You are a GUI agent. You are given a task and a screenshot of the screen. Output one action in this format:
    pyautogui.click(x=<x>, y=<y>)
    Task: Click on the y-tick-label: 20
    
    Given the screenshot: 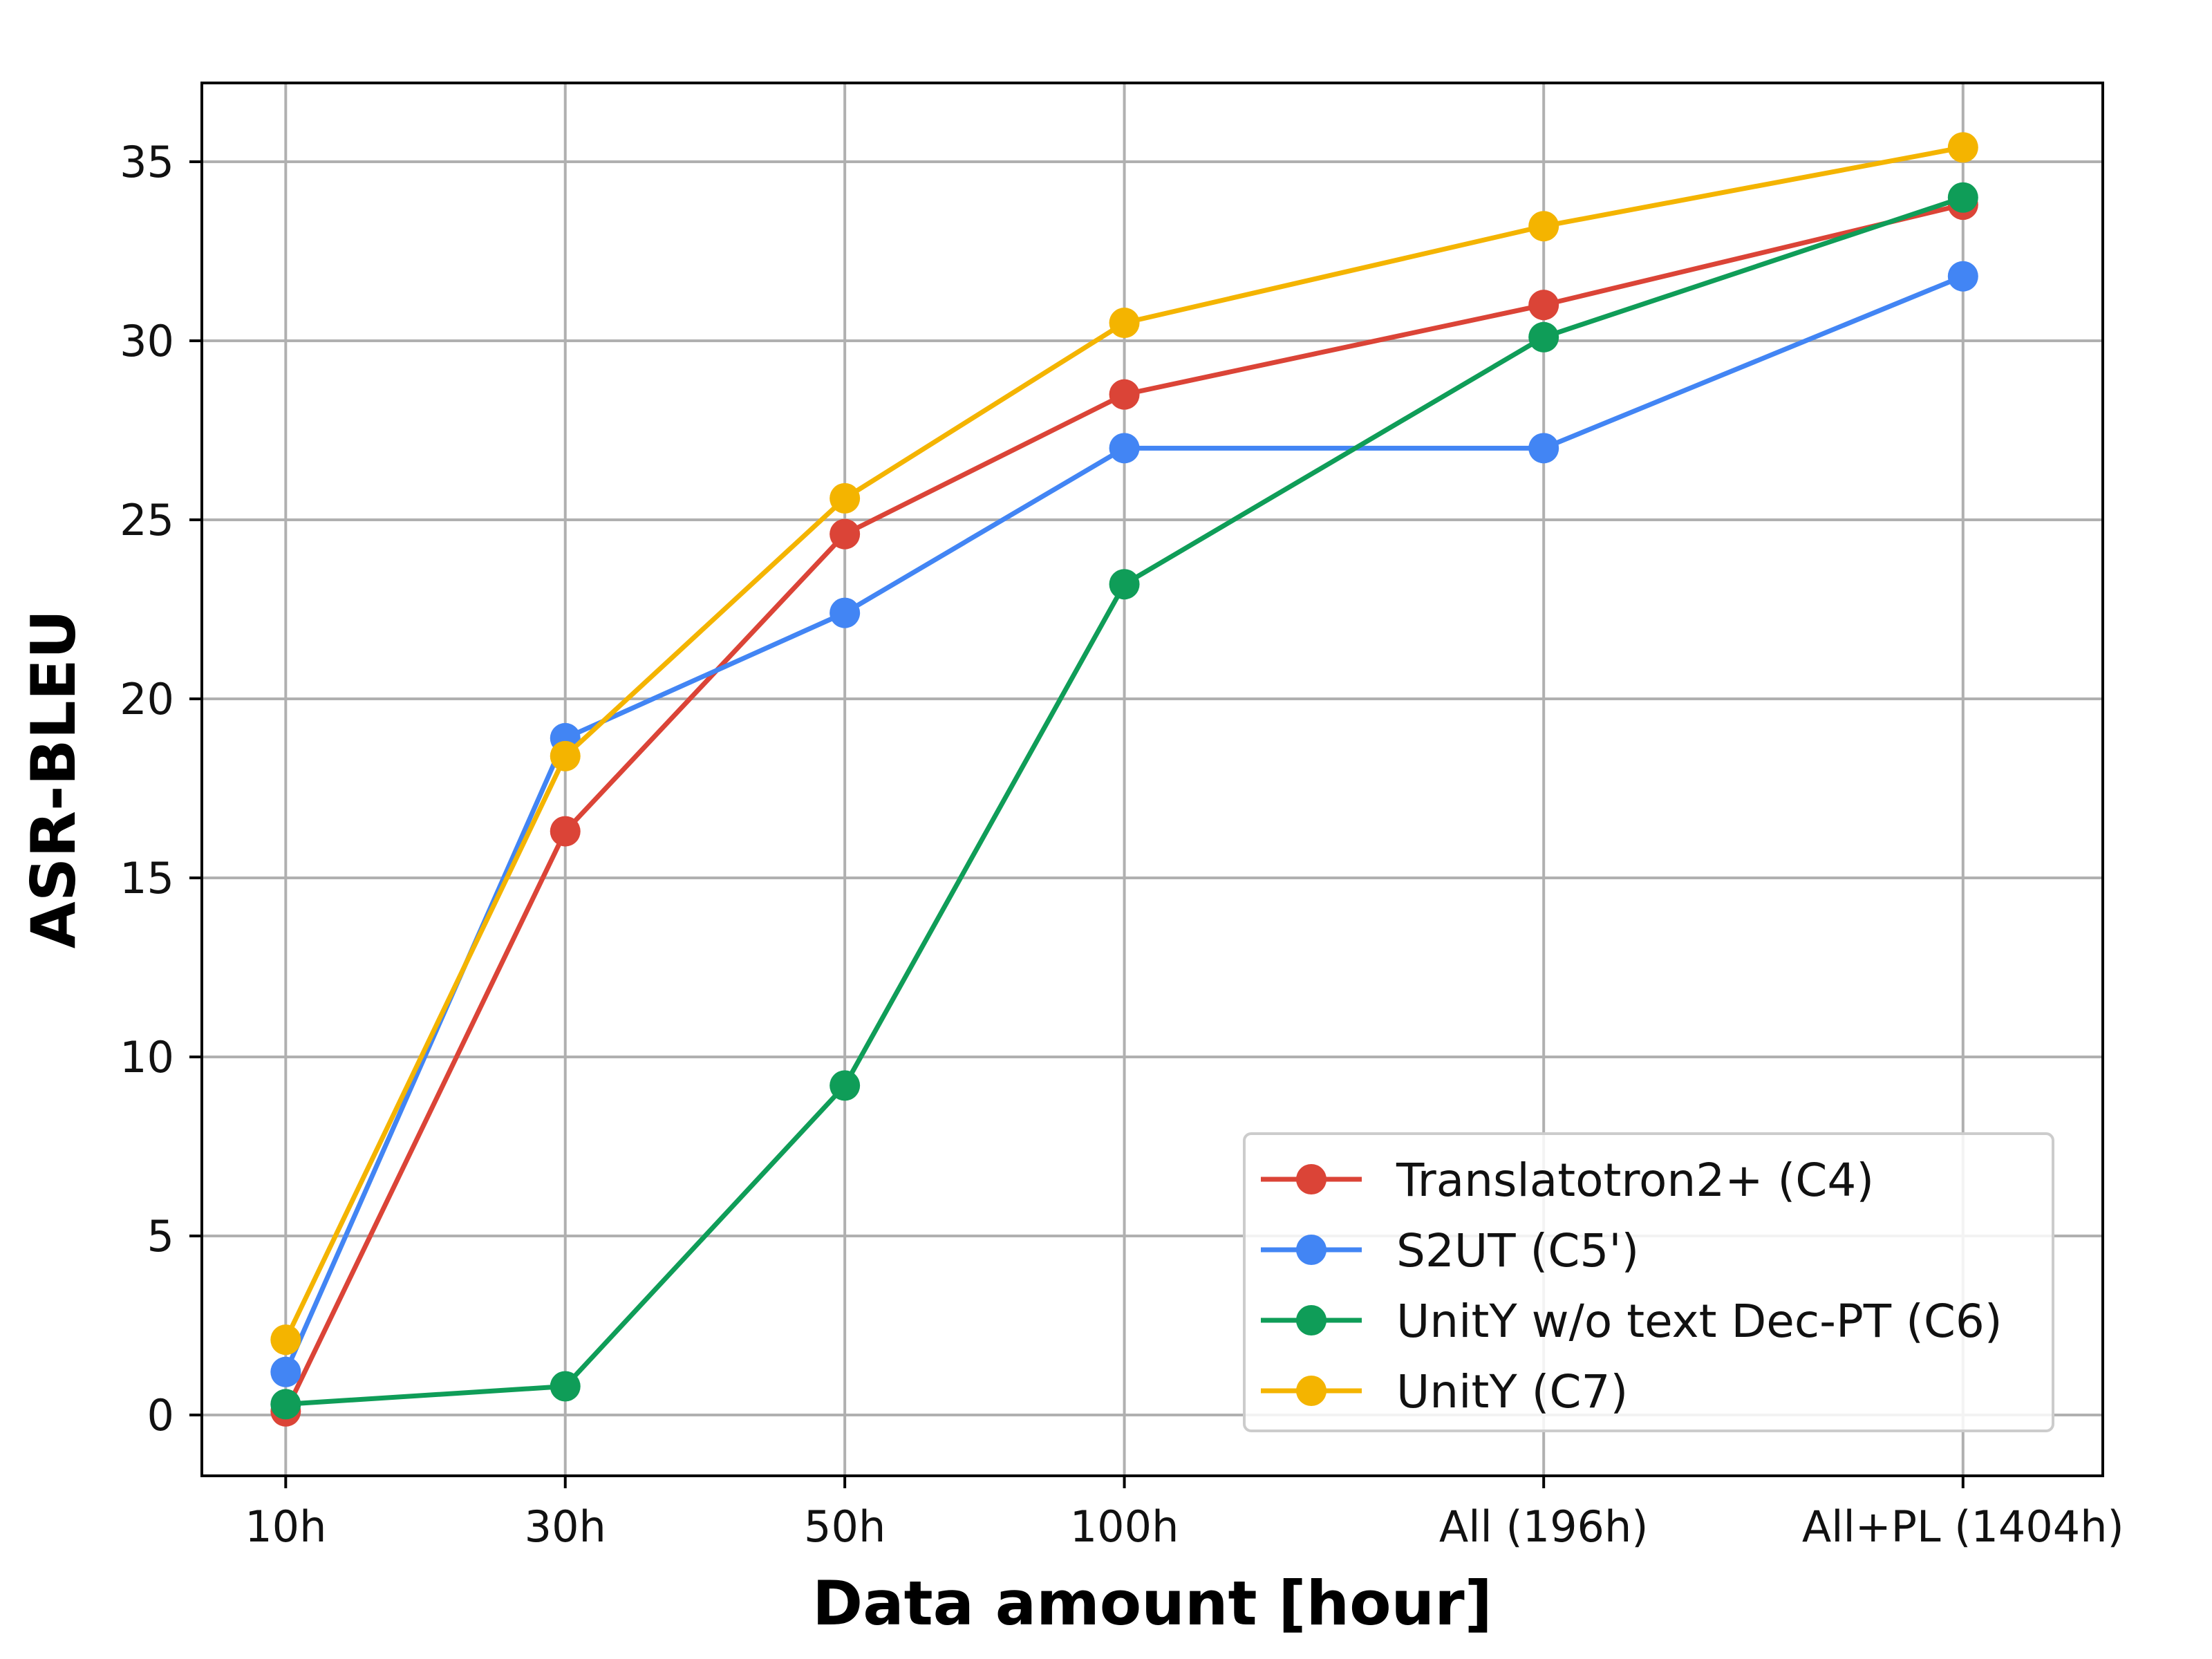 What is the action you would take?
    pyautogui.click(x=147, y=699)
    